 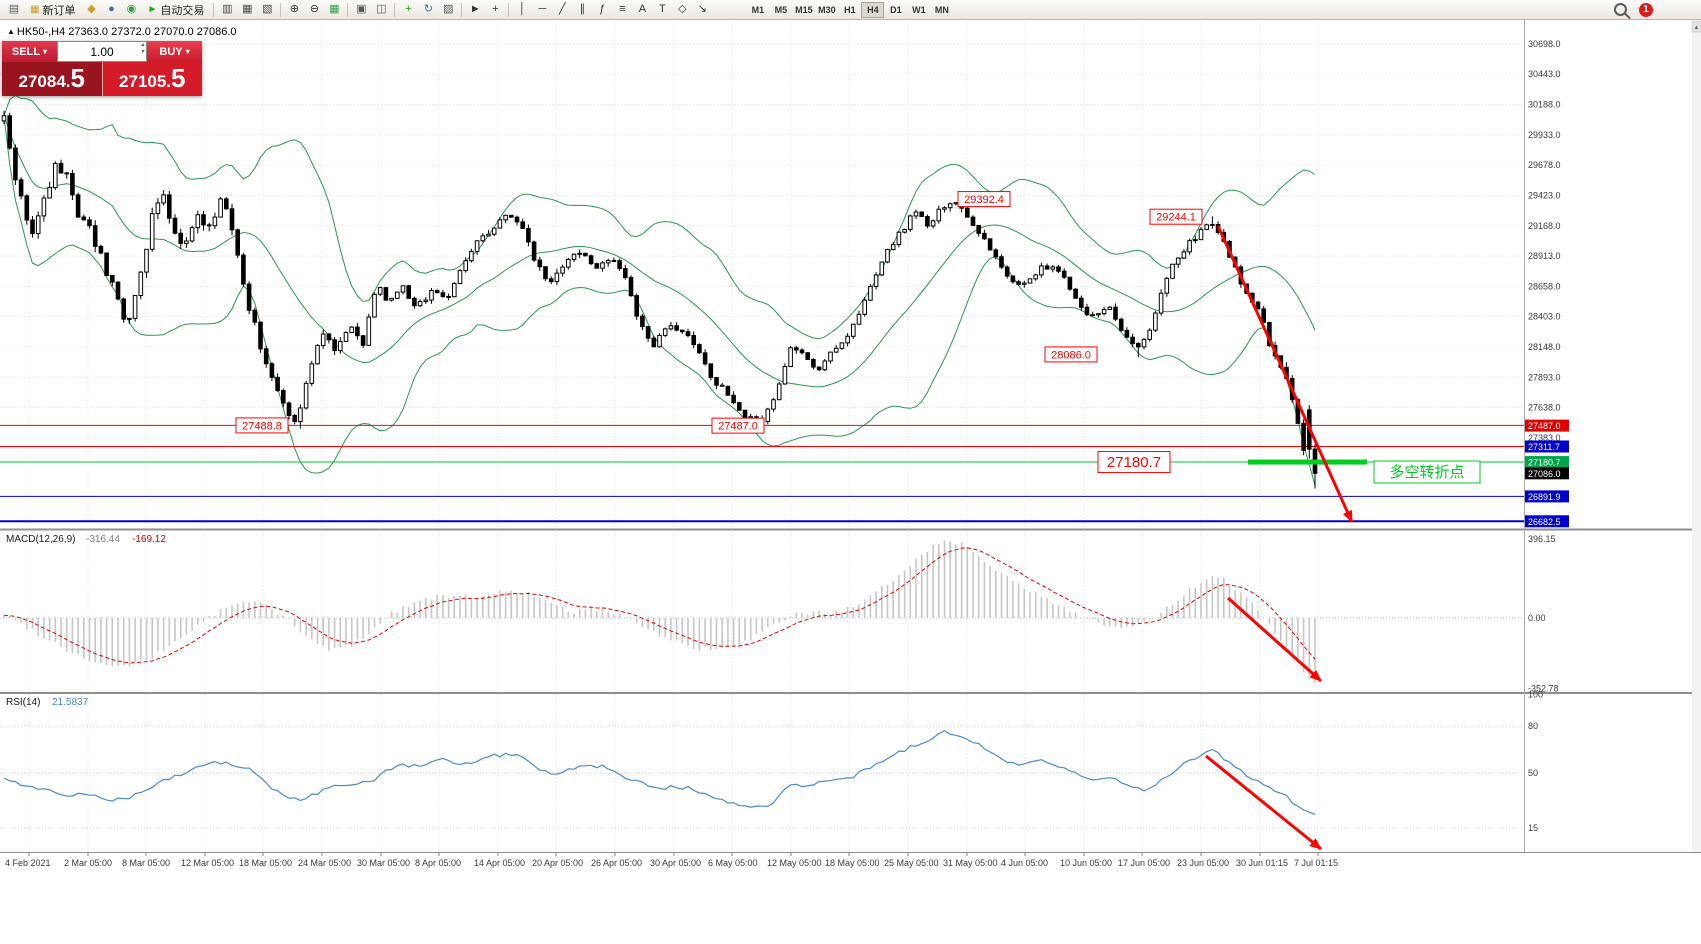 I want to click on new-order-button-label: 新订单, so click(x=59, y=10).